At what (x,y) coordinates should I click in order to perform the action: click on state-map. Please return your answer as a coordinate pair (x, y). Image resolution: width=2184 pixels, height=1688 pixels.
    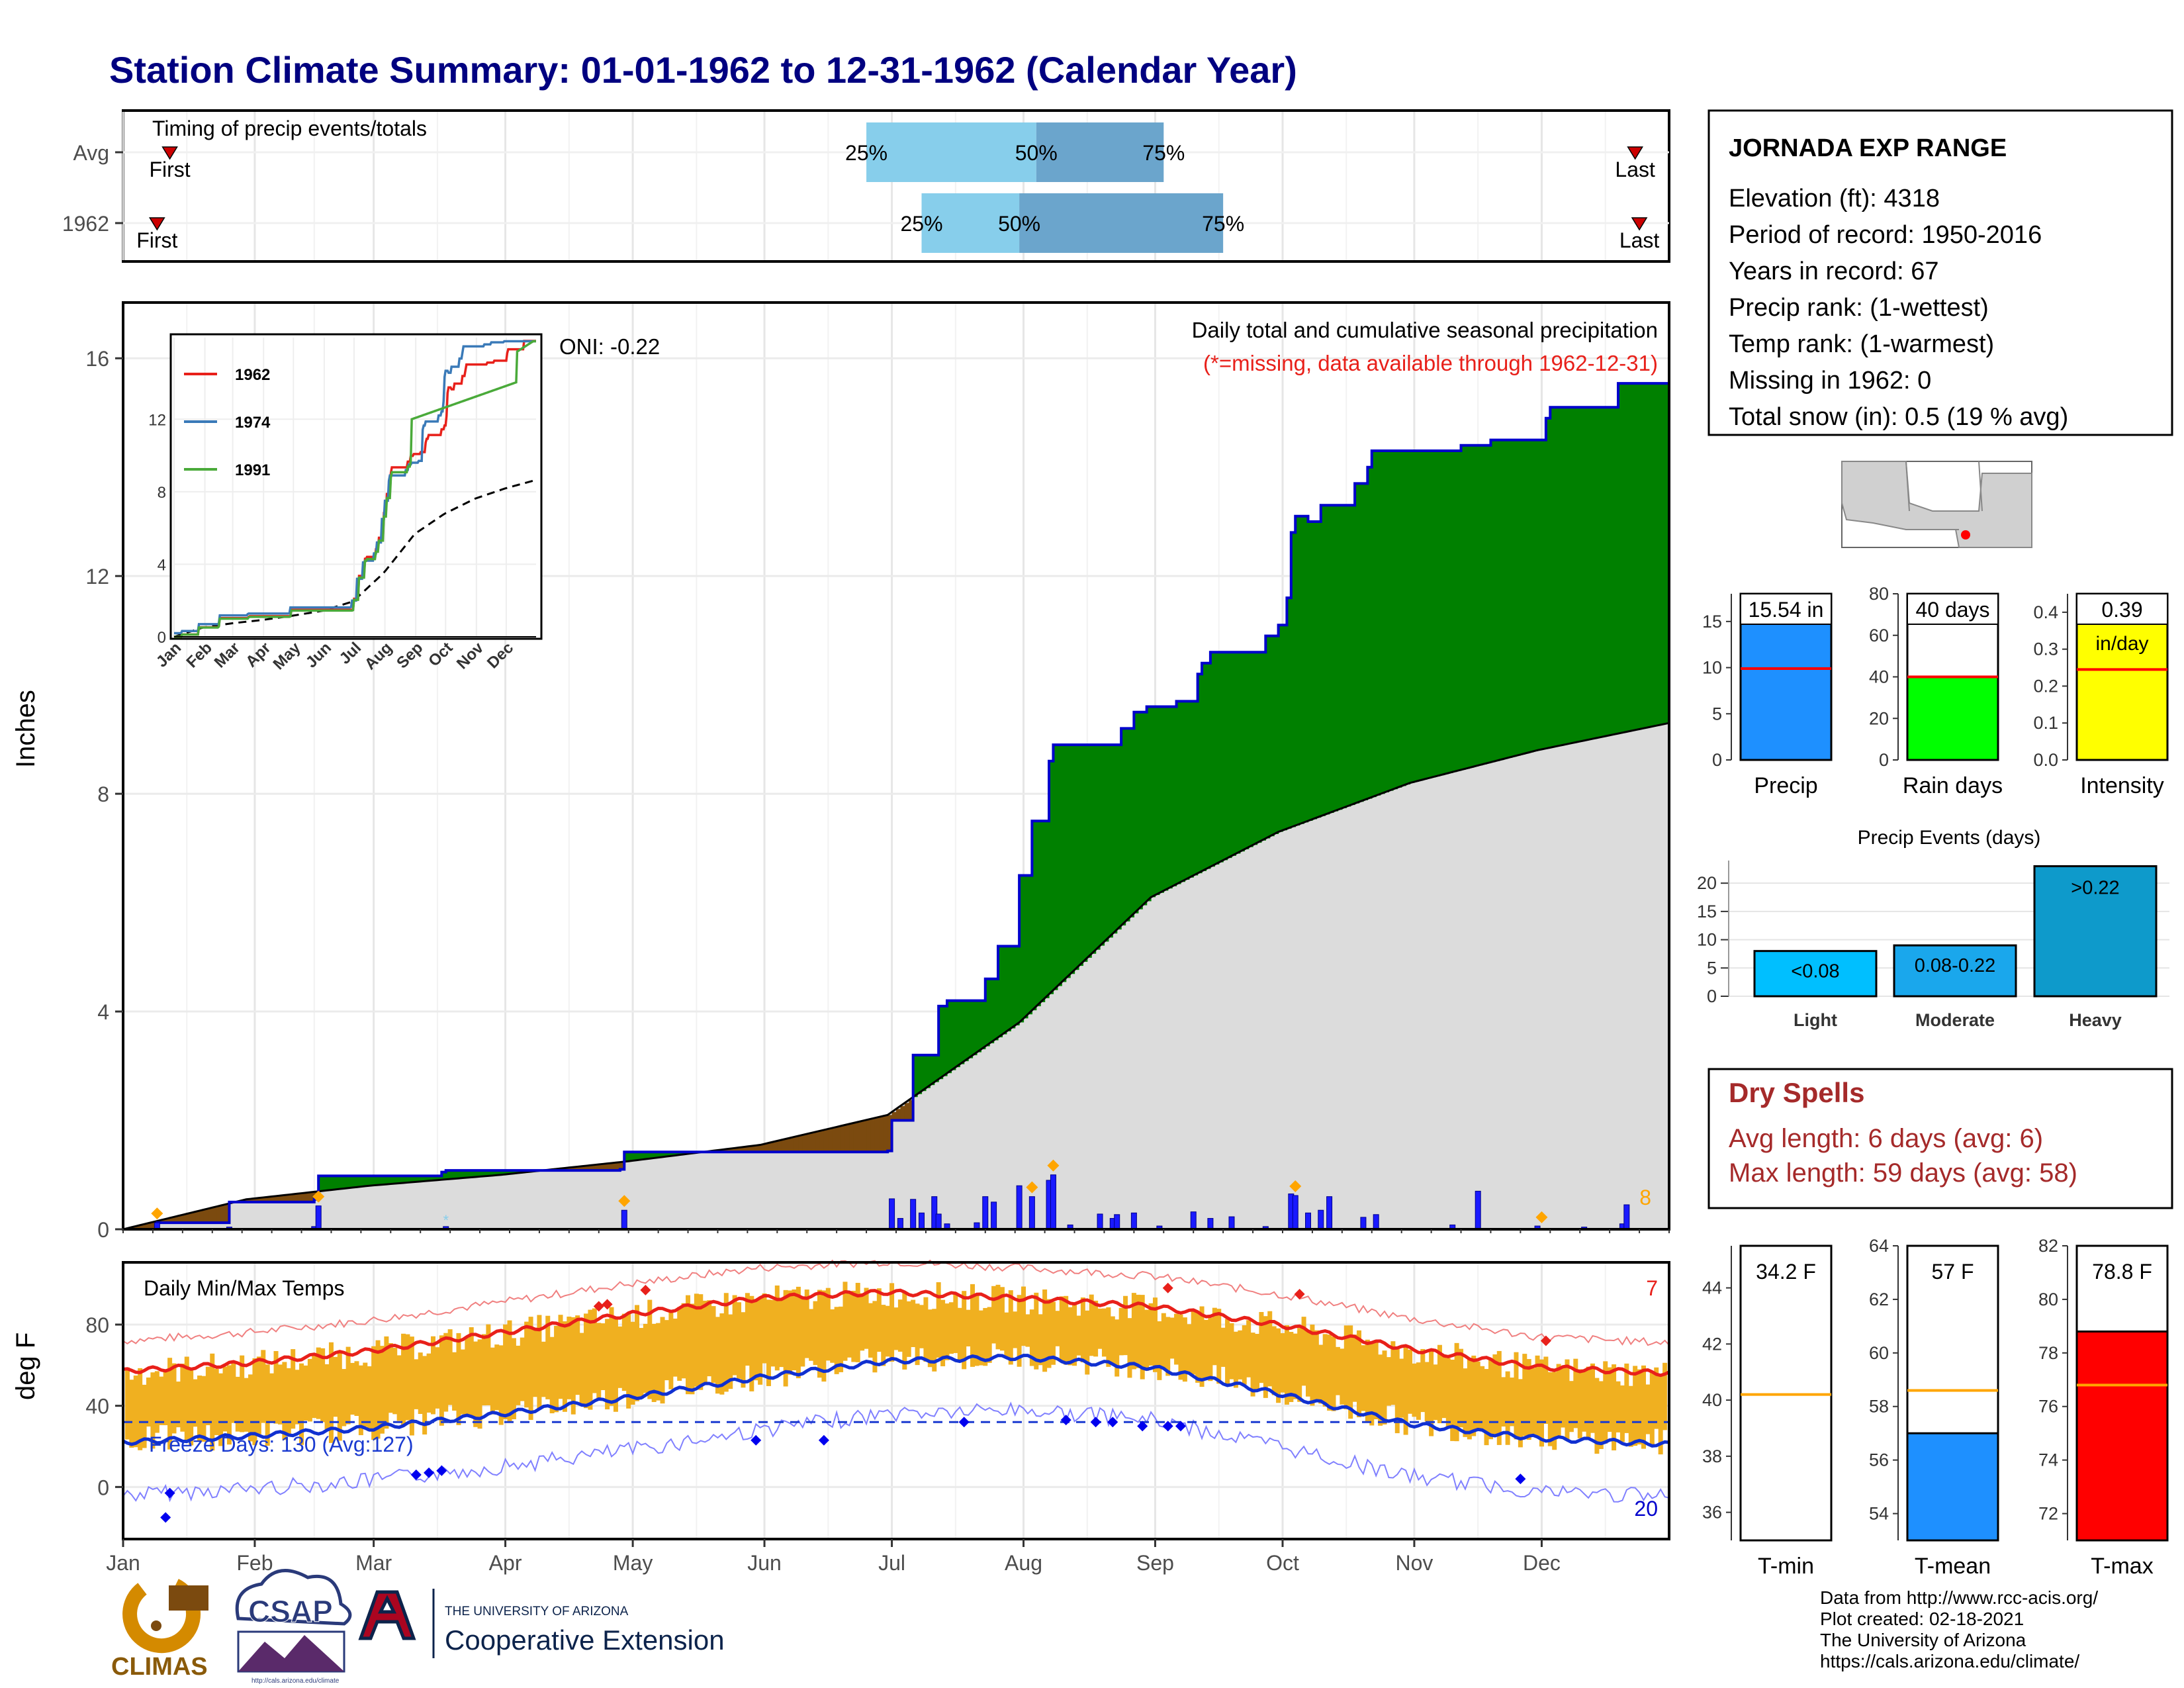
    Looking at the image, I should click on (1937, 504).